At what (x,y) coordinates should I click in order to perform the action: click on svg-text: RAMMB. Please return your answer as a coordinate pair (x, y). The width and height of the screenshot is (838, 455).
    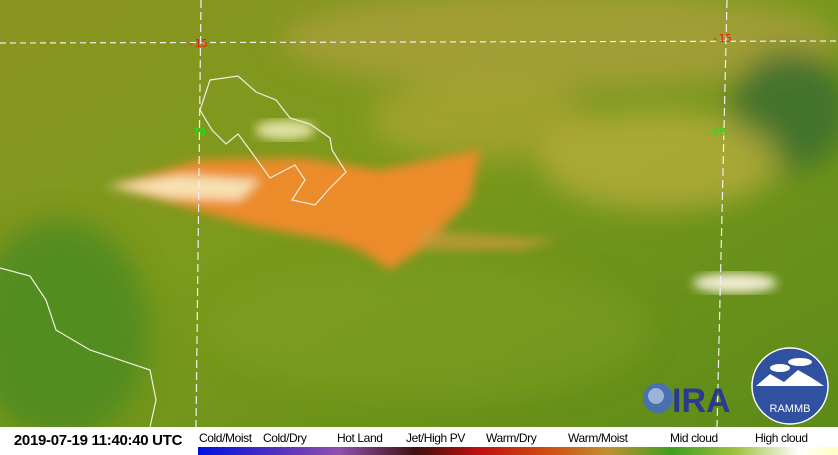
    Looking at the image, I should click on (790, 409).